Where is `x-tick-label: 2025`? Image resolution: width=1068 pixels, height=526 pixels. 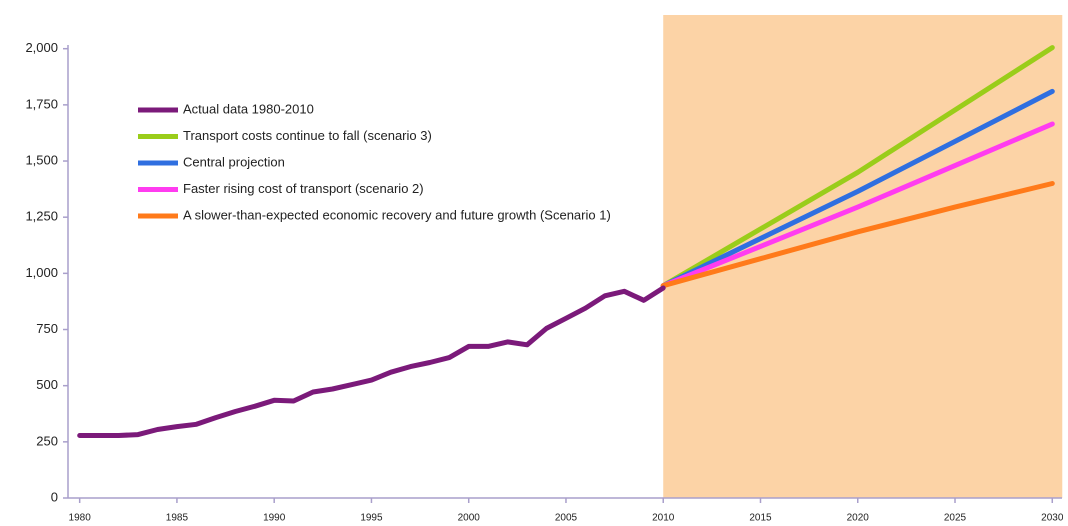
x-tick-label: 2025 is located at coordinates (955, 518).